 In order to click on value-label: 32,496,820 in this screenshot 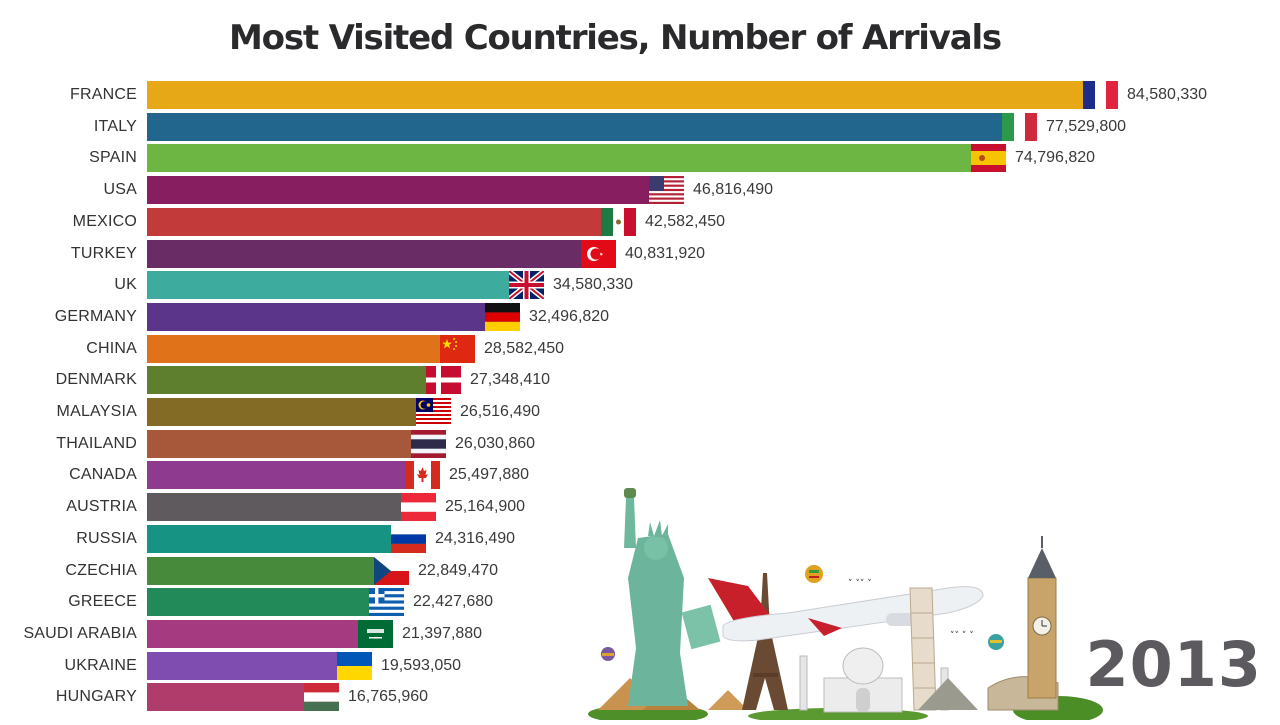, I will do `click(569, 316)`.